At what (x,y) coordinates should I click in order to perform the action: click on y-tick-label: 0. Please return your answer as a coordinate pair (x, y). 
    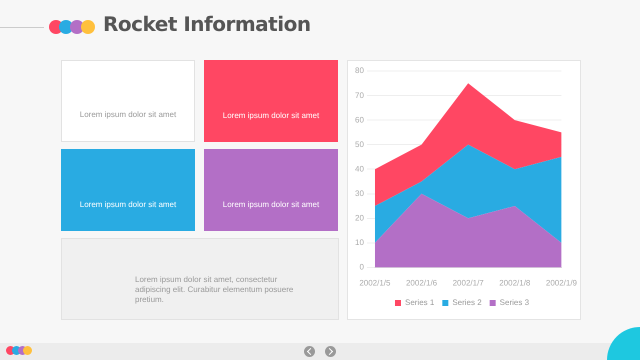
    Looking at the image, I should click on (361, 267).